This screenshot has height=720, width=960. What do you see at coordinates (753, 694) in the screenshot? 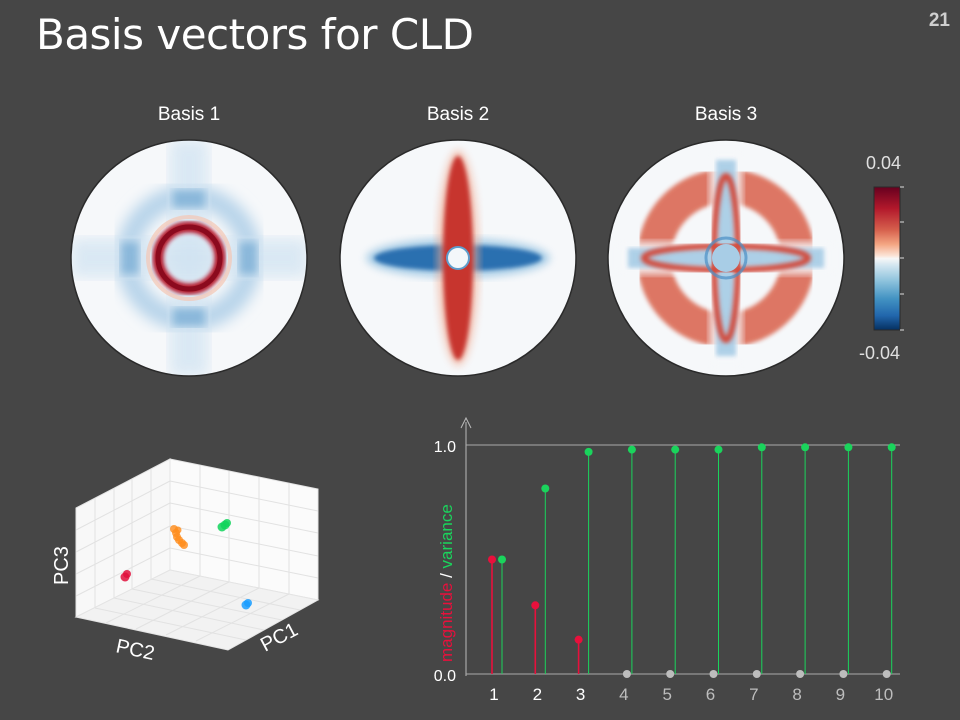
I see `x-tick-label: 7` at bounding box center [753, 694].